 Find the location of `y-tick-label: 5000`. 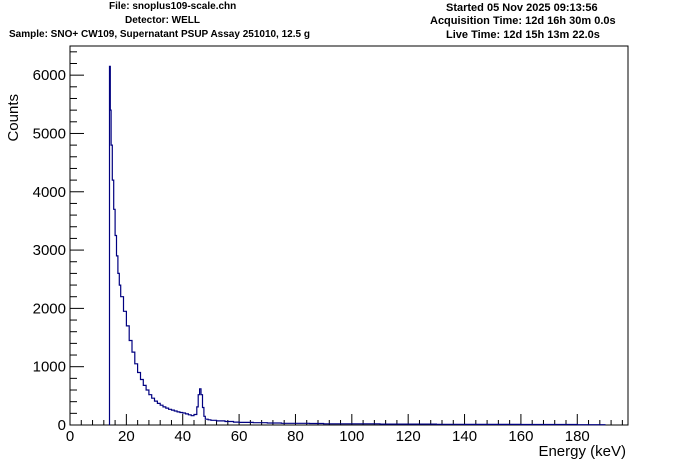

y-tick-label: 5000 is located at coordinates (49, 133).